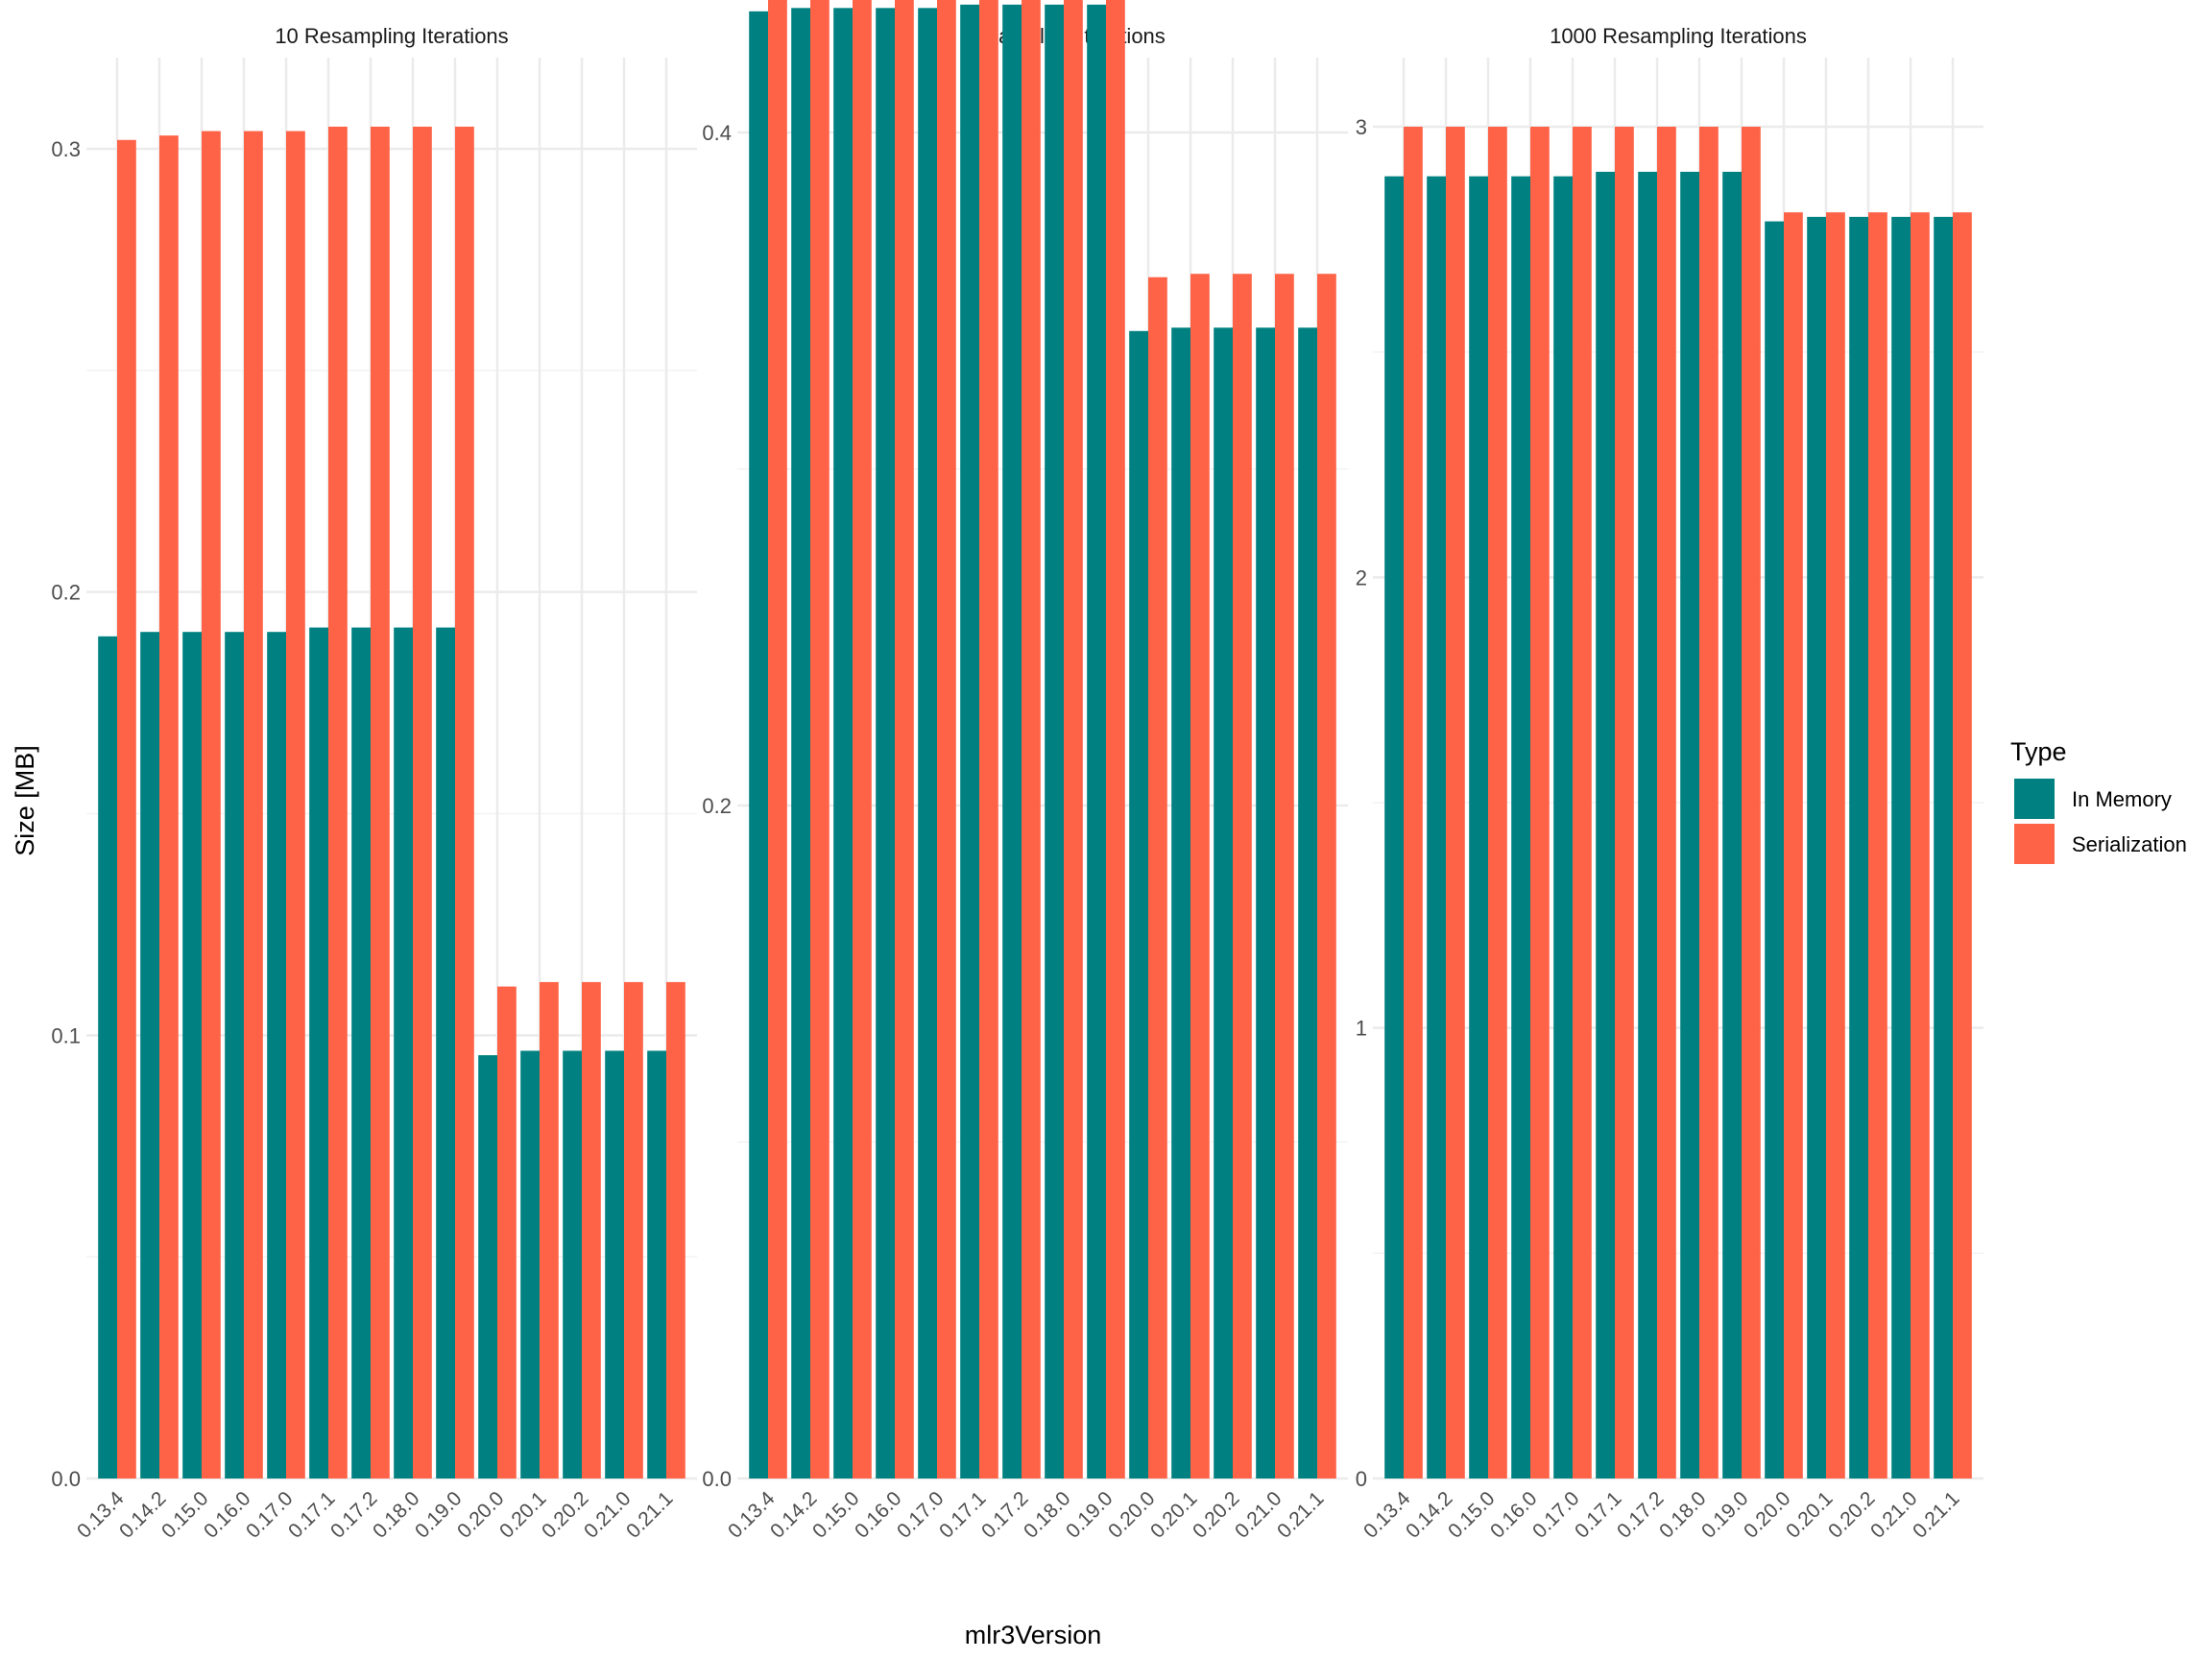 Image resolution: width=2212 pixels, height=1659 pixels. I want to click on legend-key-serialization, so click(2035, 844).